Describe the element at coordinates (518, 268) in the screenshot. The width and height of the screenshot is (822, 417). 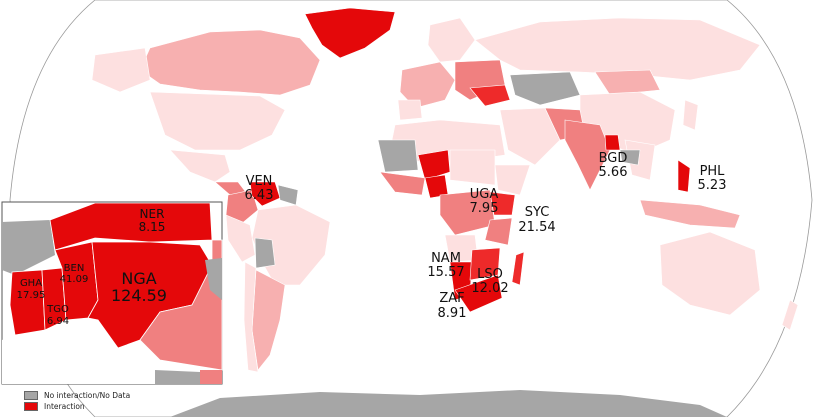
I see `madagascar` at that location.